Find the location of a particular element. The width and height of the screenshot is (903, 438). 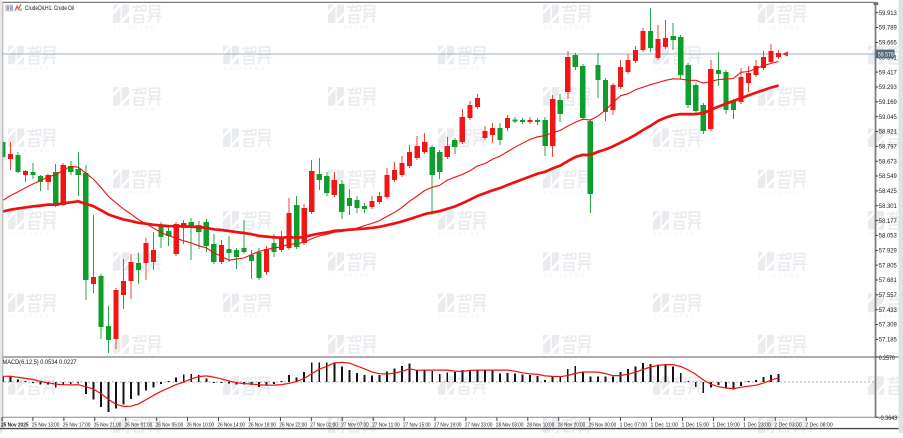

svg-text: 58.549 is located at coordinates (888, 176).